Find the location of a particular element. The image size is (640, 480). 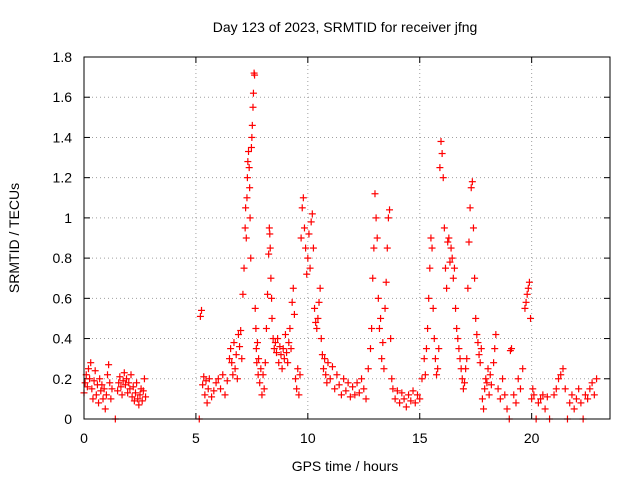

y-tick-label: 0.8 is located at coordinates (63, 258).